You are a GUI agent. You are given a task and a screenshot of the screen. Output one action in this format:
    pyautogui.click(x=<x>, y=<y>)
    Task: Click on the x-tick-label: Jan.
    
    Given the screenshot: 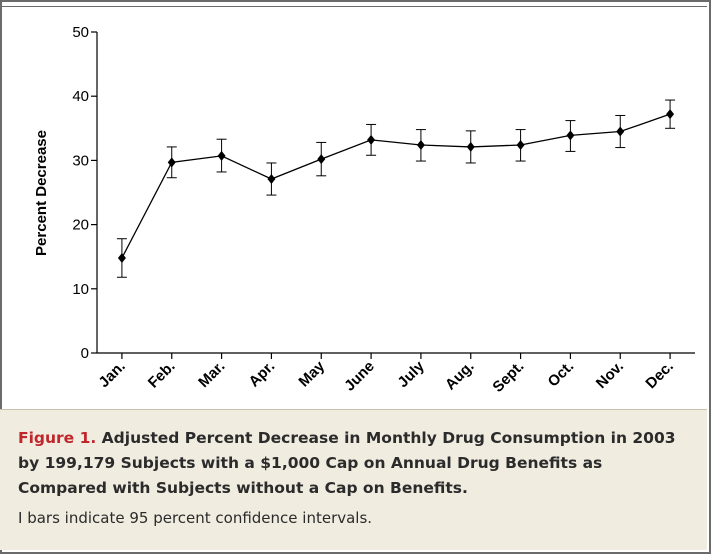 What is the action you would take?
    pyautogui.click(x=112, y=374)
    